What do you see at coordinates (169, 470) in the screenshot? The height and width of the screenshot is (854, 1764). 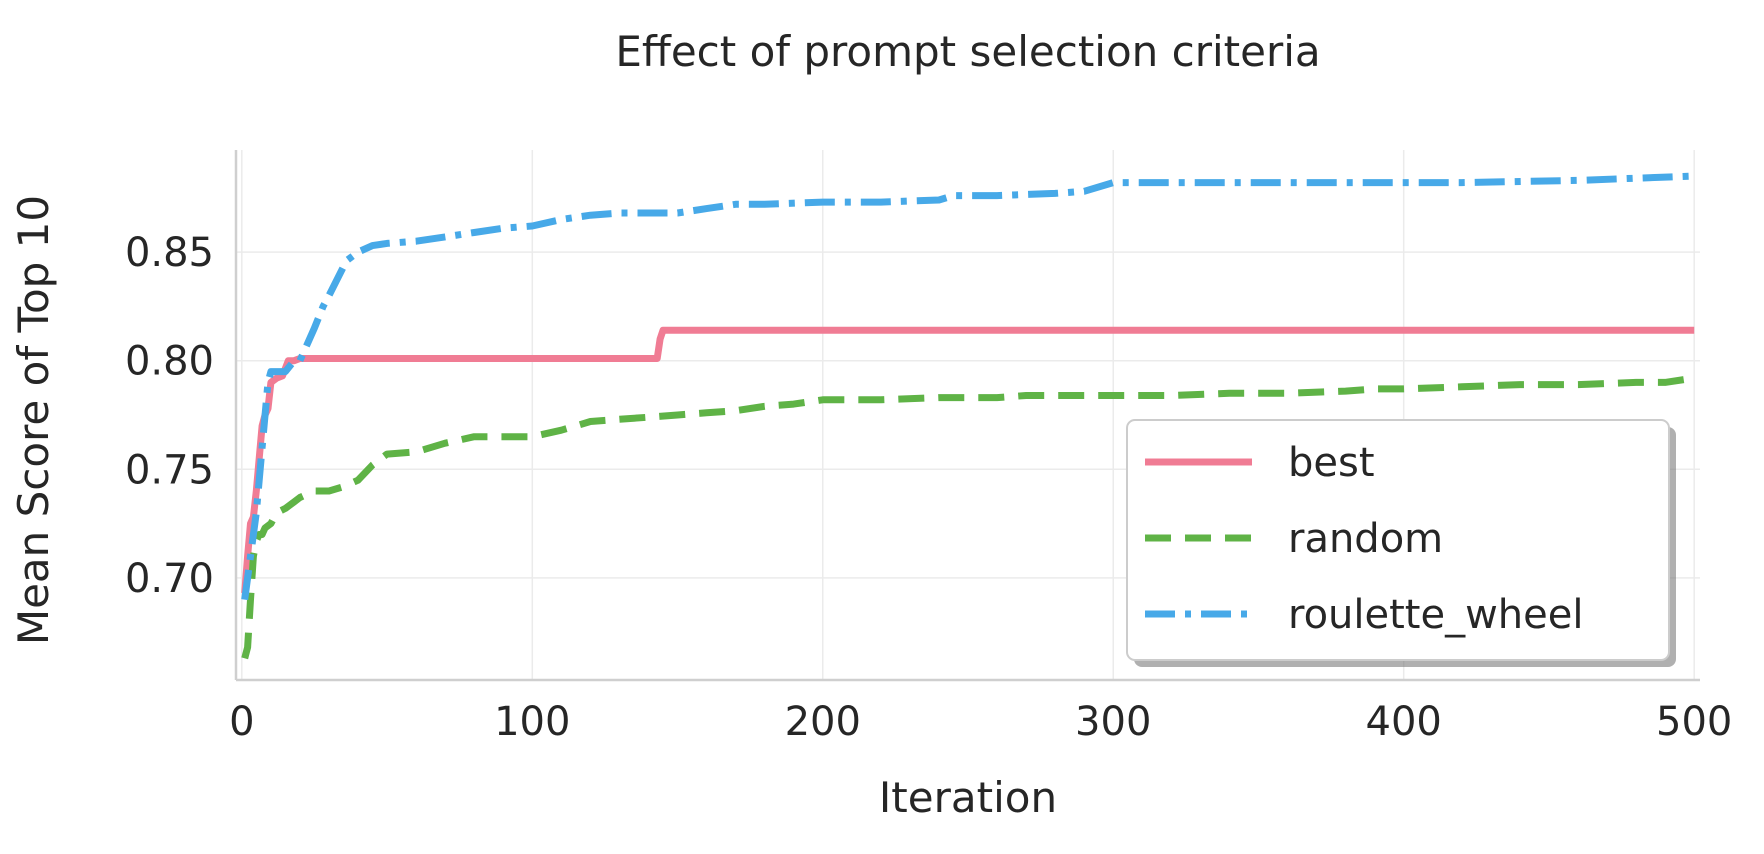 I see `y-tick-label: 0.75` at bounding box center [169, 470].